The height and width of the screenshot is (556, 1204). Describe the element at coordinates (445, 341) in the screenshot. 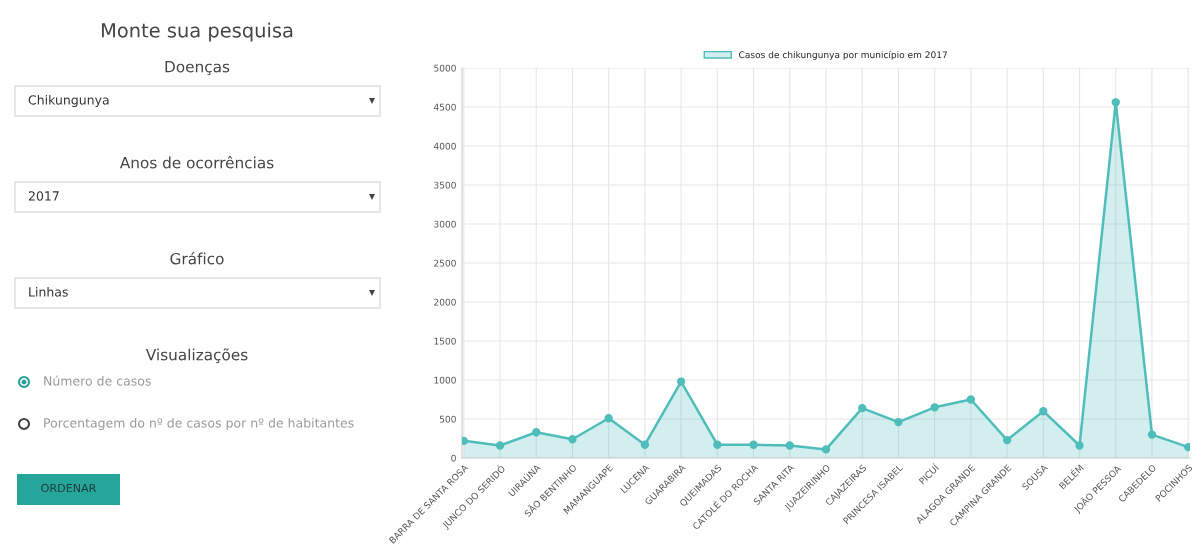

I see `y-tick-label: 1500` at that location.